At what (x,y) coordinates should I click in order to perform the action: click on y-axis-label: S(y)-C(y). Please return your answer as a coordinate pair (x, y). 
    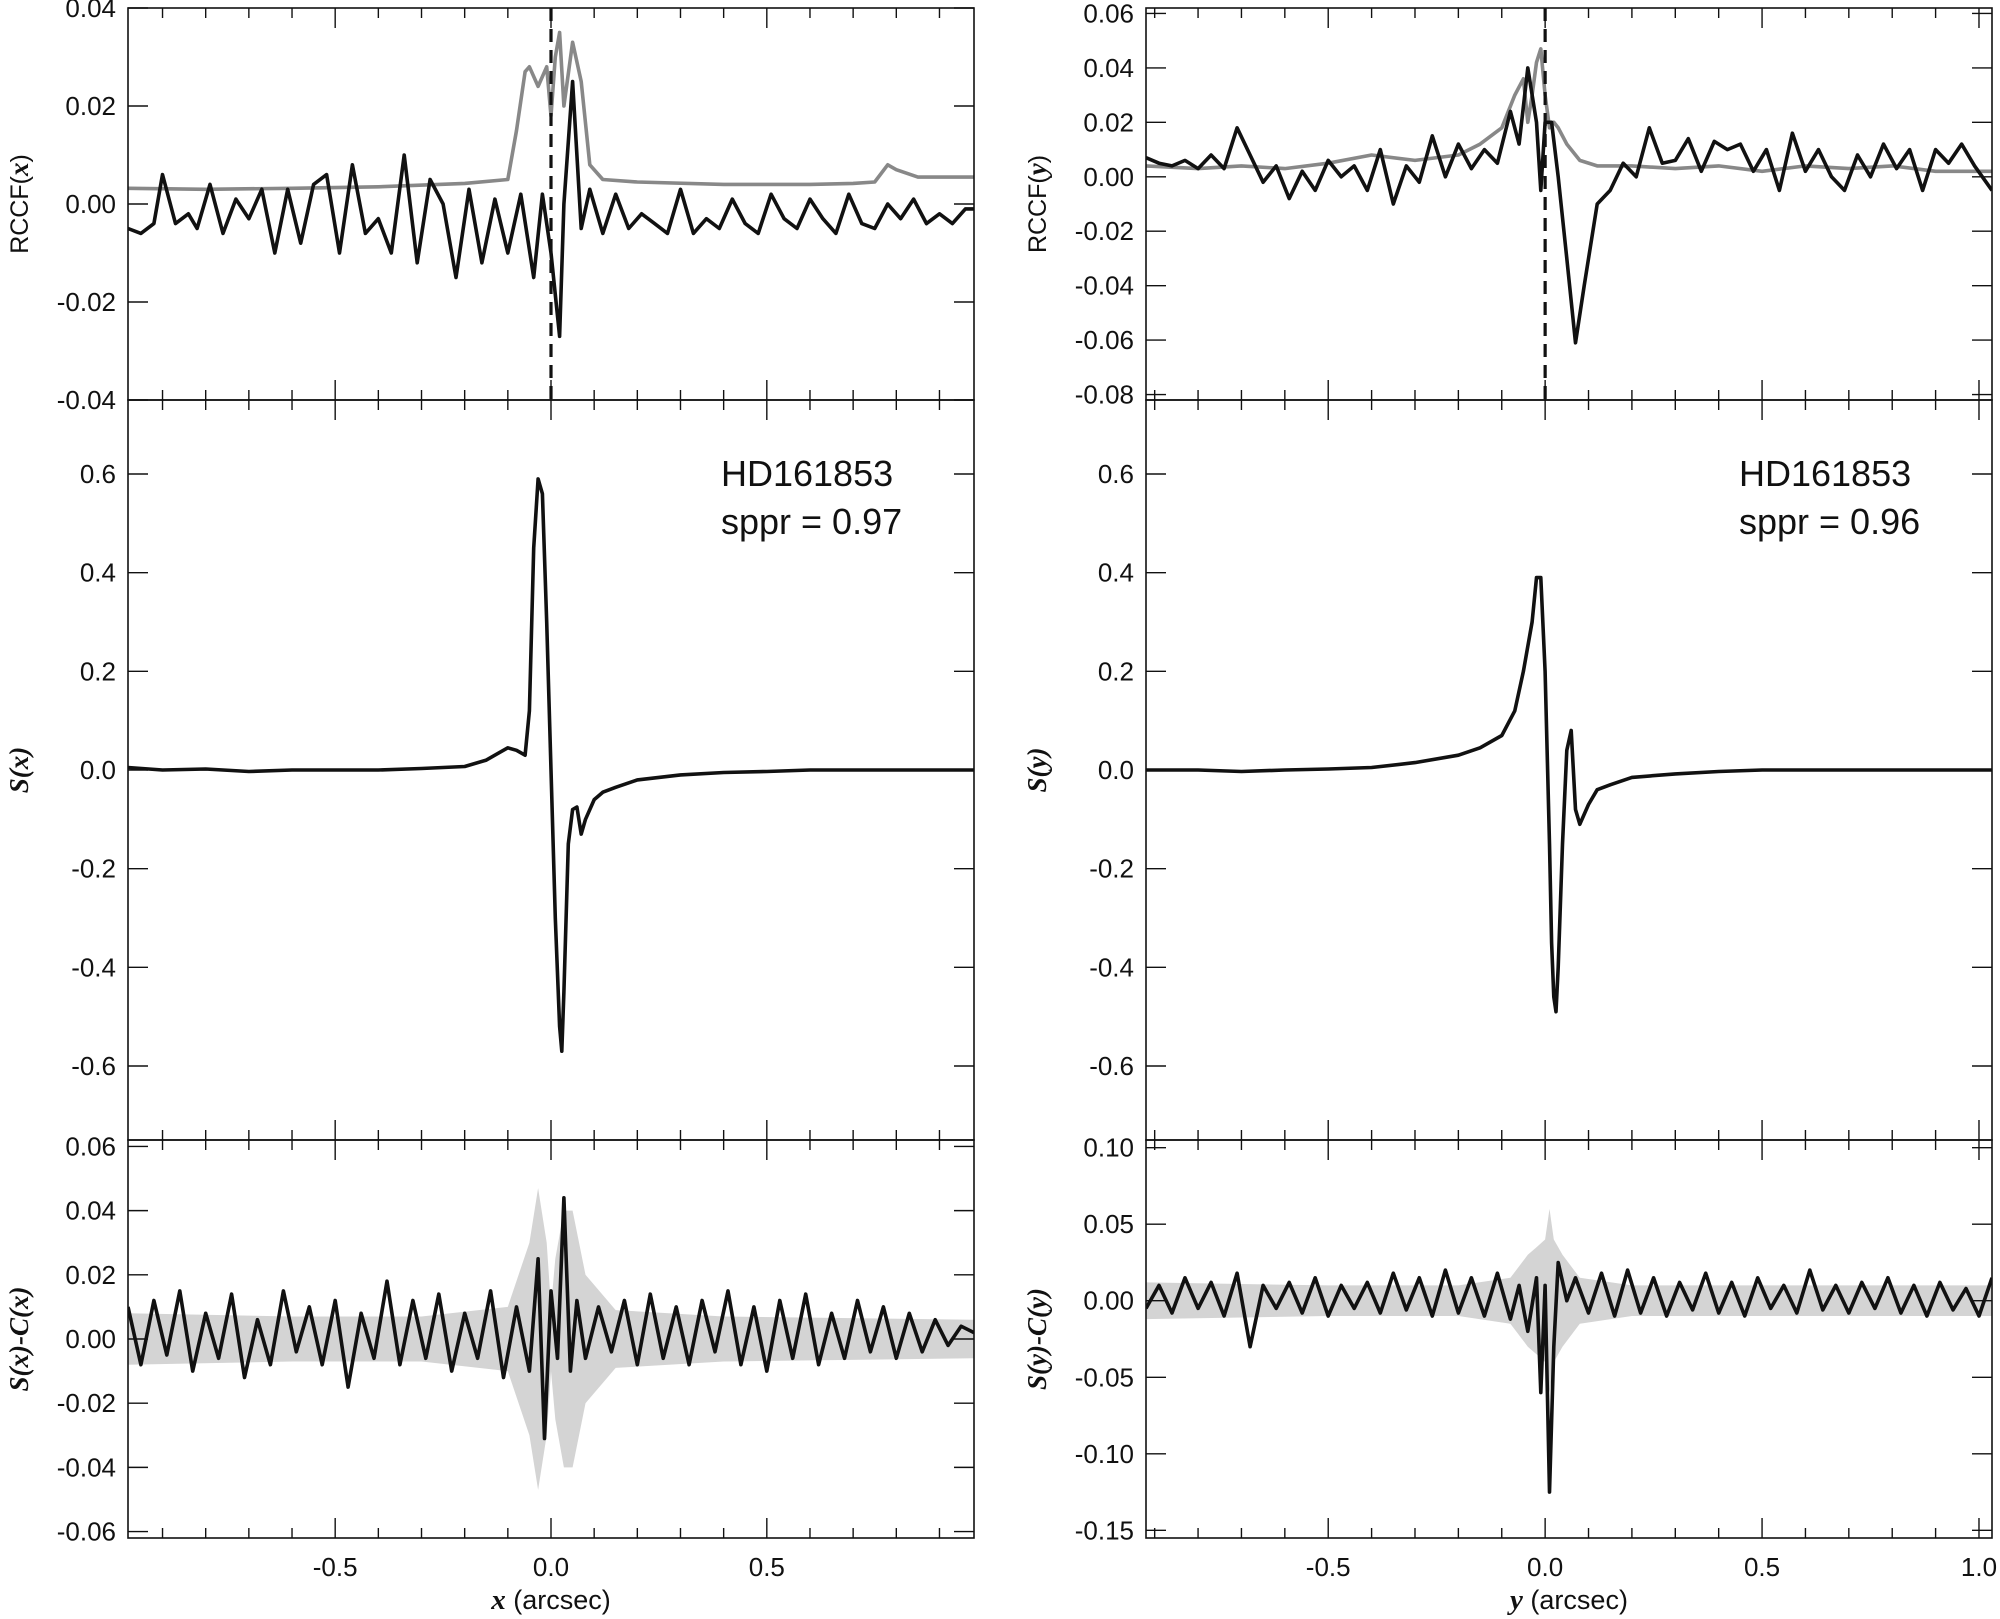
    Looking at the image, I should click on (1037, 1339).